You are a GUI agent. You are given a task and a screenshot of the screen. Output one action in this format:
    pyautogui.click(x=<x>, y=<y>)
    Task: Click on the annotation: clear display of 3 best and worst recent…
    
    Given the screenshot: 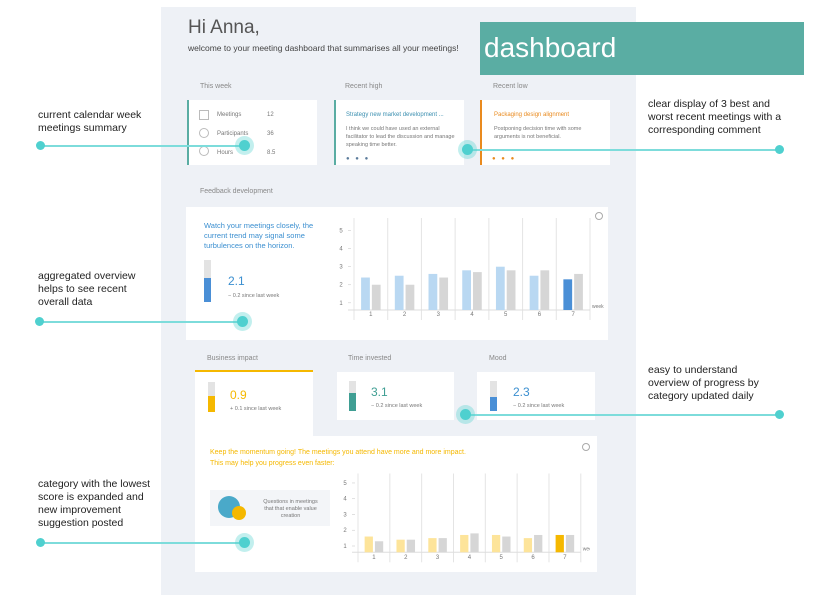 What is the action you would take?
    pyautogui.click(x=715, y=117)
    